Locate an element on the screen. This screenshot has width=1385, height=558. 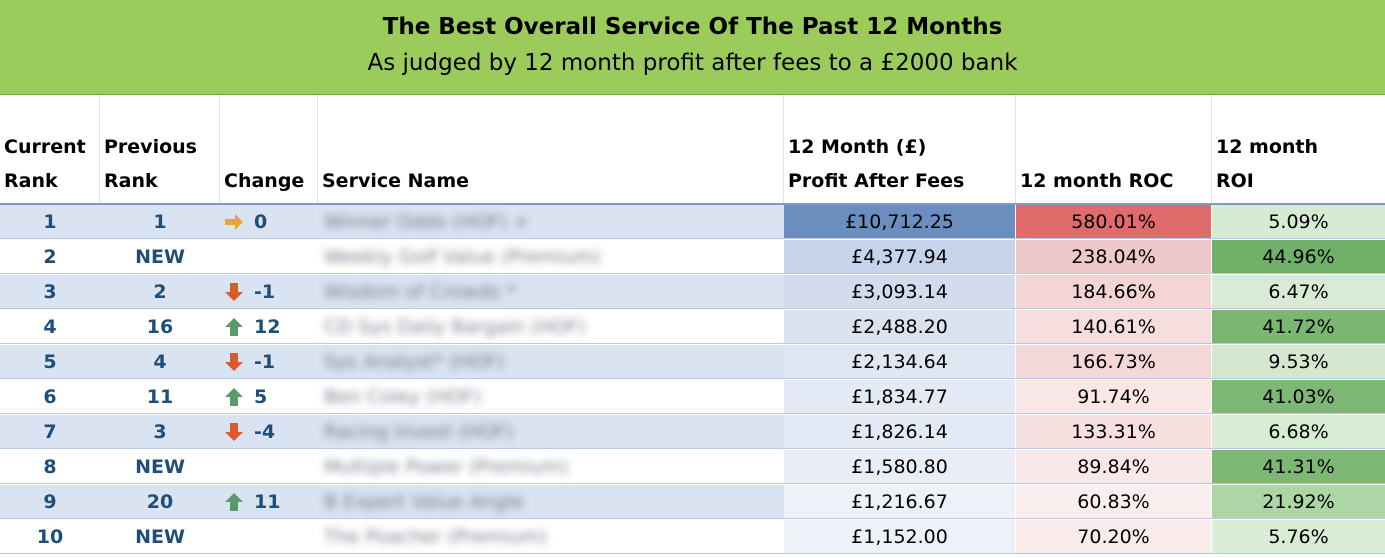
service-name-text: Winner Odds (HOF) + is located at coordinates (427, 222).